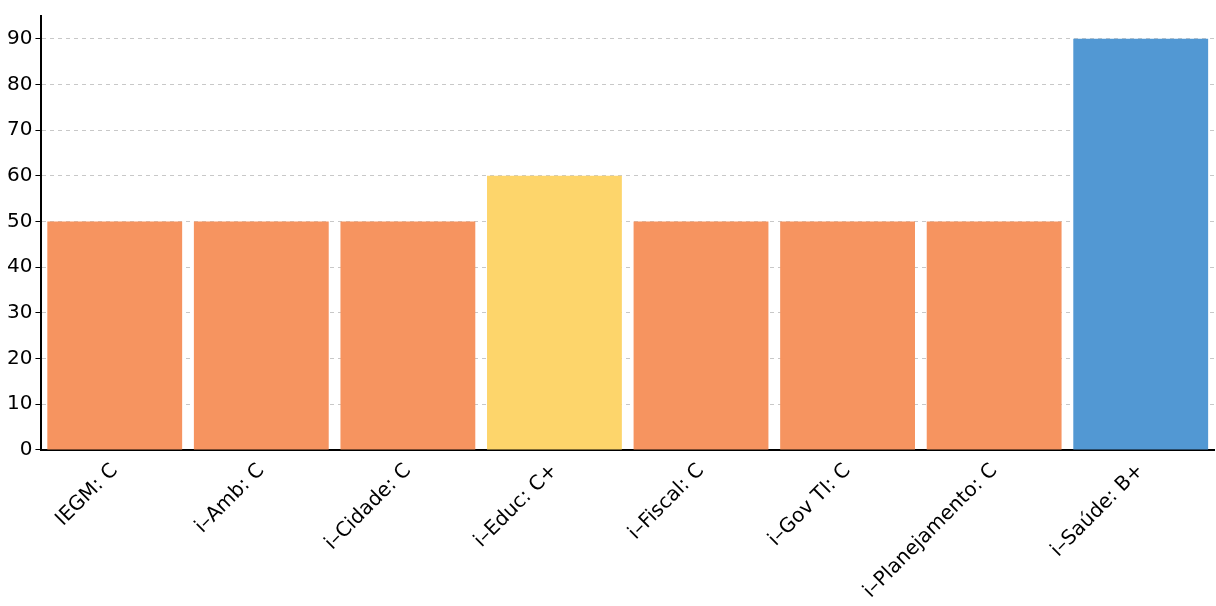  Describe the element at coordinates (26, 448) in the screenshot. I see `y-tick-label: 0` at that location.